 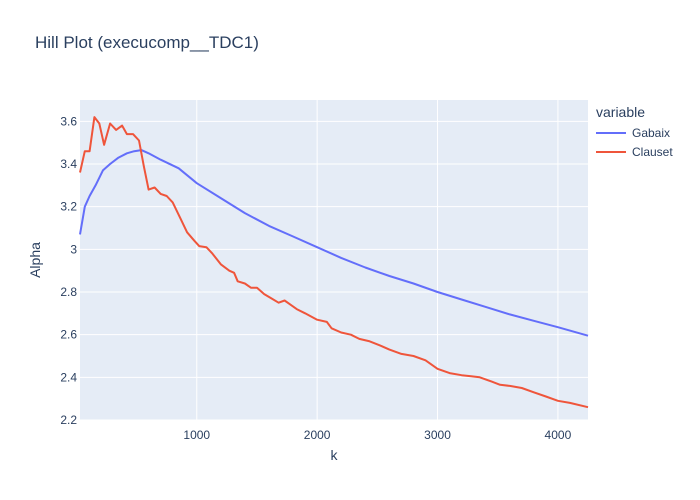 I want to click on legend-swatch-gabaix, so click(x=611, y=133).